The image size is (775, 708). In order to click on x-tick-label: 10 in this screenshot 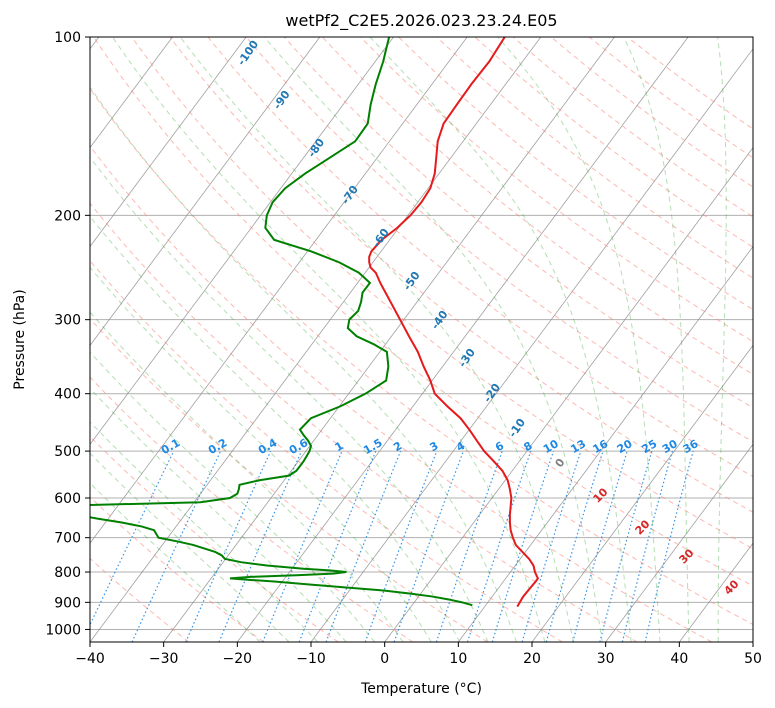, I will do `click(458, 659)`.